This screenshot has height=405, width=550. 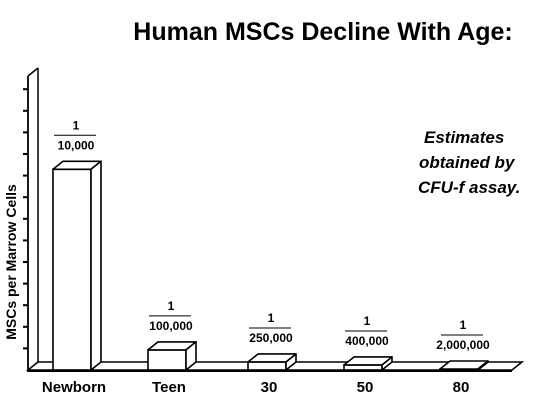 What do you see at coordinates (271, 338) in the screenshot?
I see `data-label-denominator: 250,000` at bounding box center [271, 338].